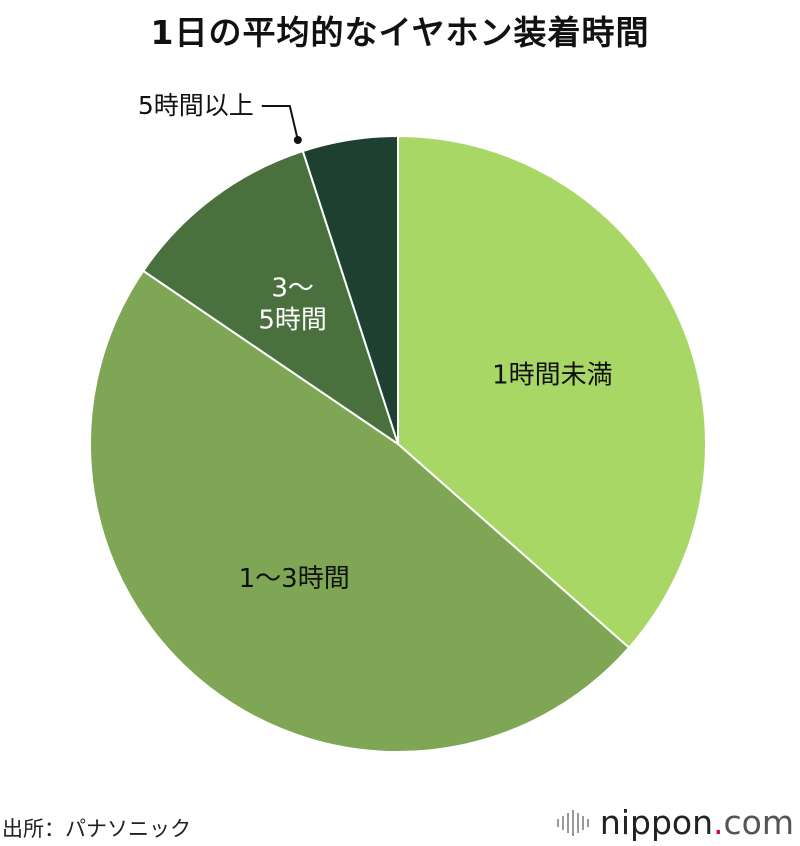  Describe the element at coordinates (280, 123) in the screenshot. I see `callout-line` at that location.